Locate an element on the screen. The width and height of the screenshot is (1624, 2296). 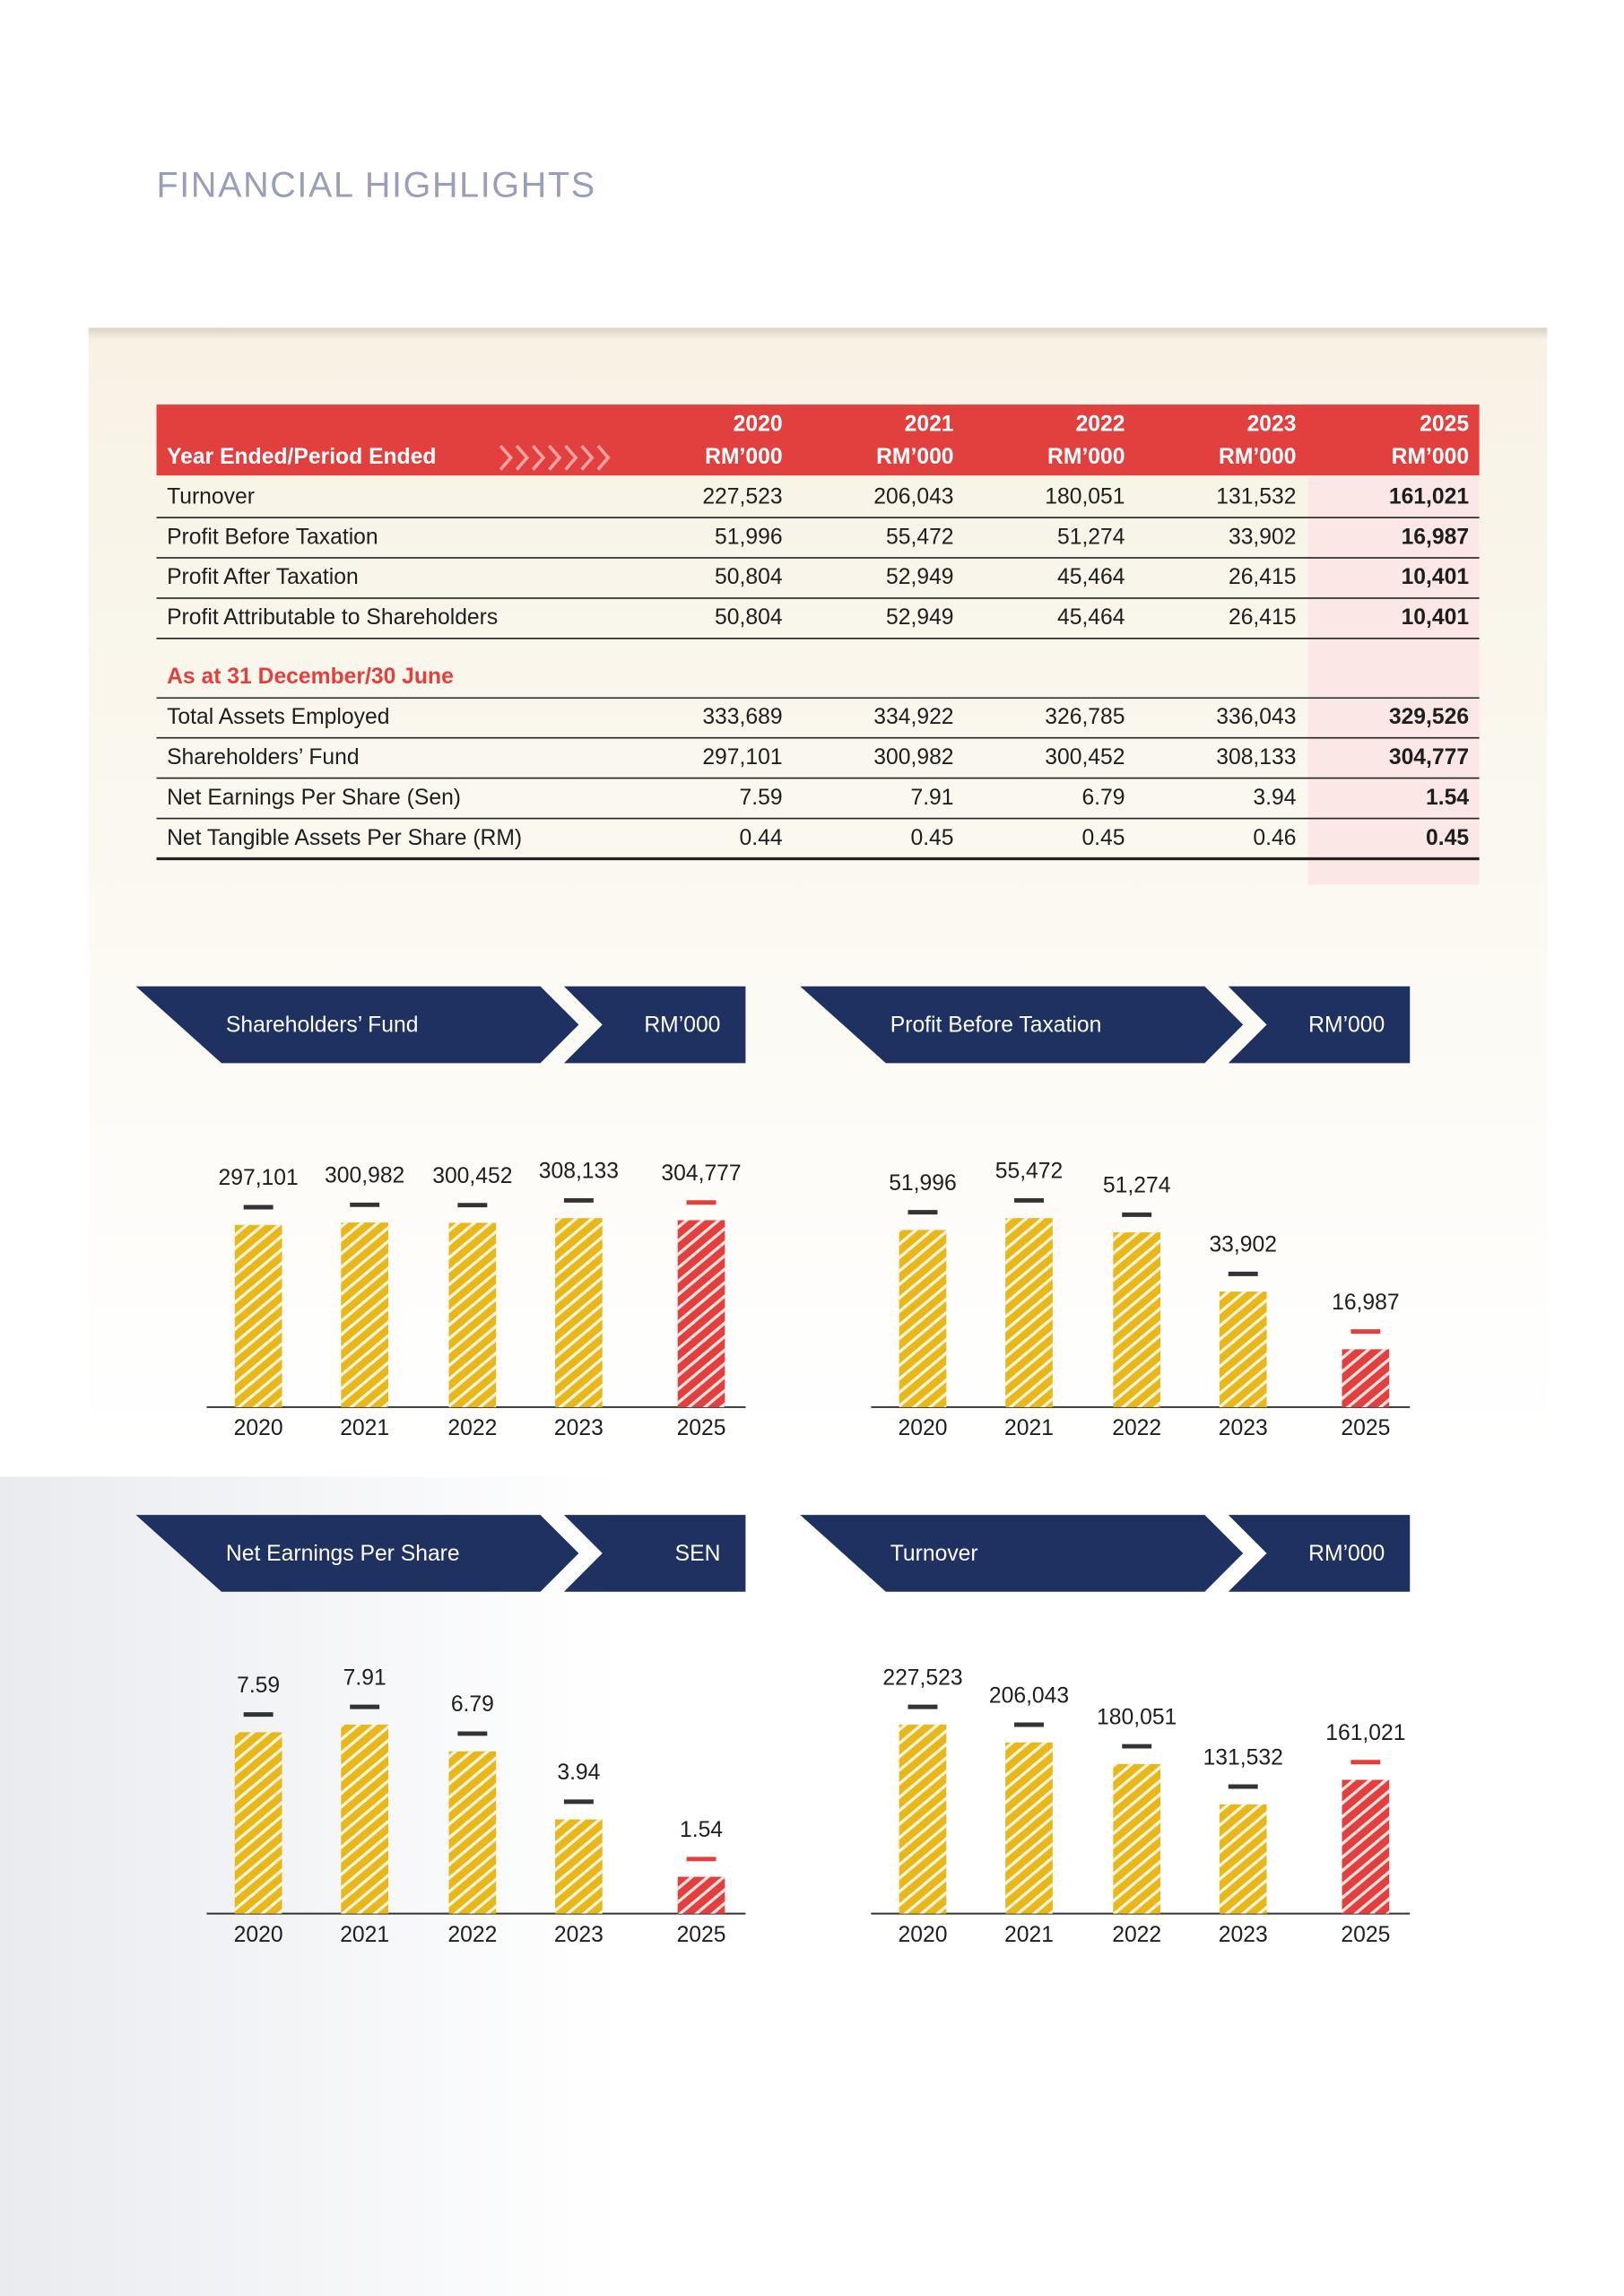
cell-value: 51,274 is located at coordinates (1091, 537).